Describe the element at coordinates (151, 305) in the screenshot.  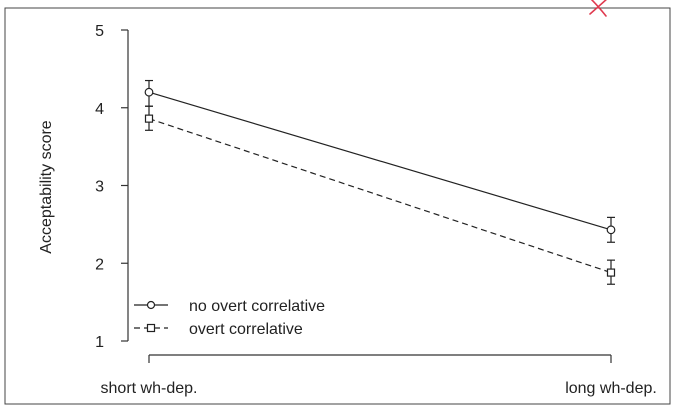
I see `legend-marker-circle` at that location.